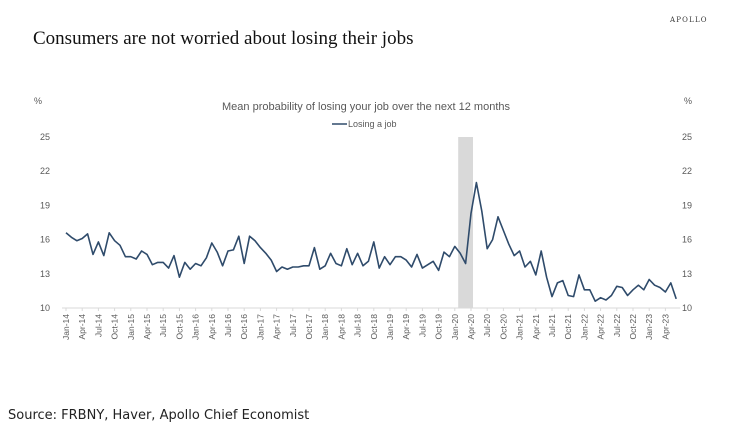 Image resolution: width=750 pixels, height=438 pixels. I want to click on y-tick-label-right: 19, so click(687, 205).